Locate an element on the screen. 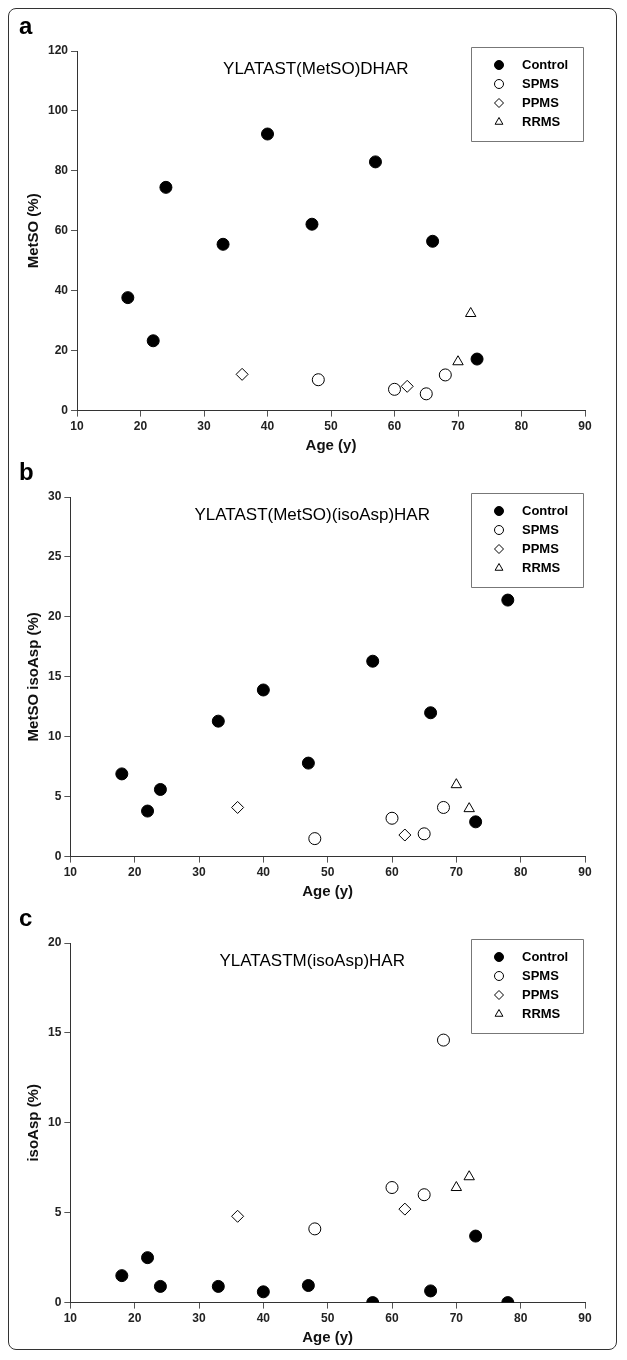 The height and width of the screenshot is (1360, 627). y-tick-label: 100 is located at coordinates (58, 110).